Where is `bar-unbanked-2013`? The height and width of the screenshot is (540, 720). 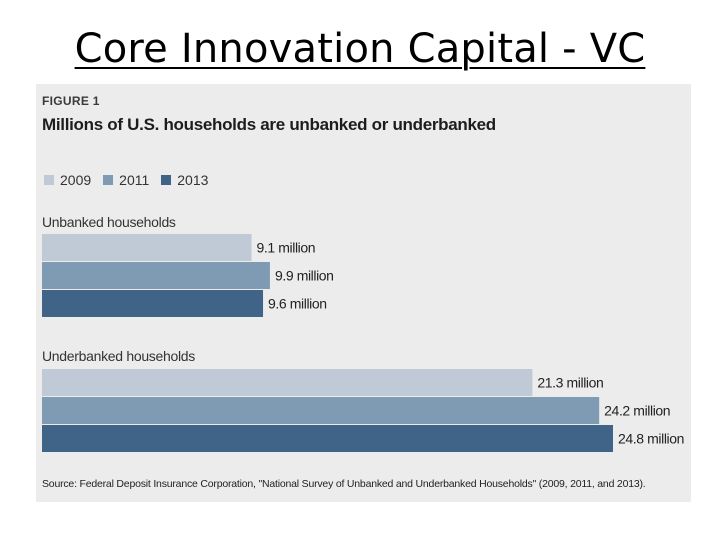
bar-unbanked-2013 is located at coordinates (153, 303).